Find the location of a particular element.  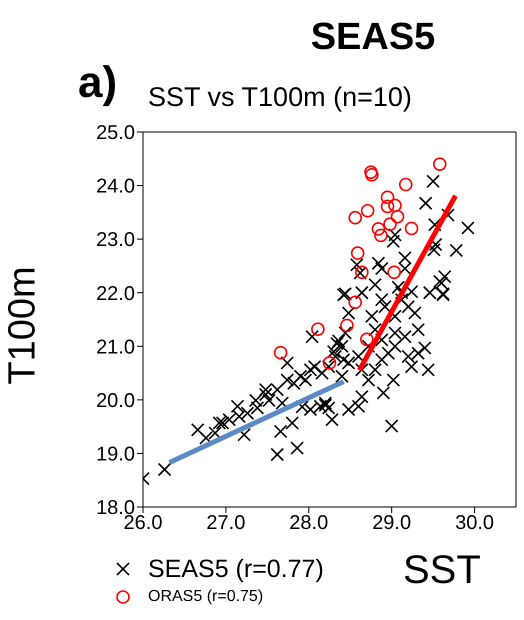

x-tick-label: 27.0 is located at coordinates (226, 523).